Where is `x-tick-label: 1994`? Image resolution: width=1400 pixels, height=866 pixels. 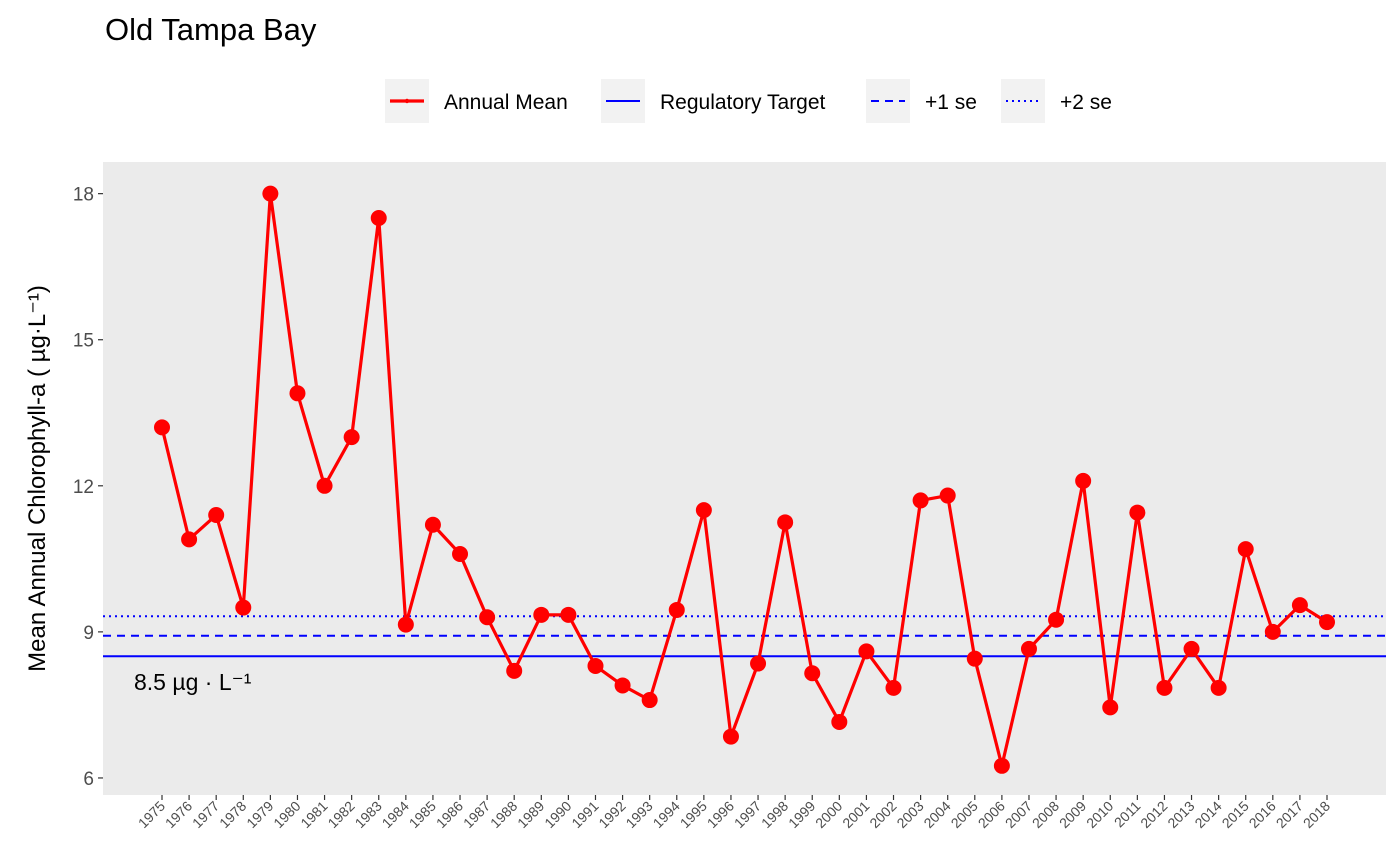 x-tick-label: 1994 is located at coordinates (666, 814).